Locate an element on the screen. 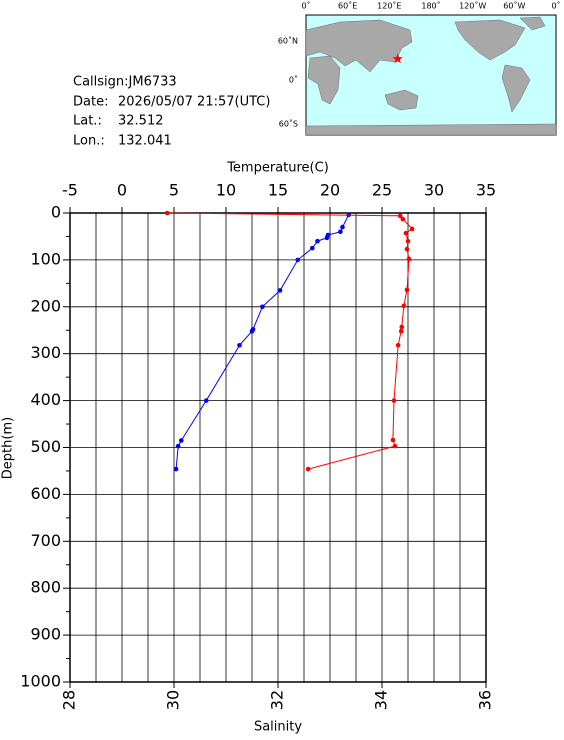  x2-tick-label: 35 is located at coordinates (486, 190).